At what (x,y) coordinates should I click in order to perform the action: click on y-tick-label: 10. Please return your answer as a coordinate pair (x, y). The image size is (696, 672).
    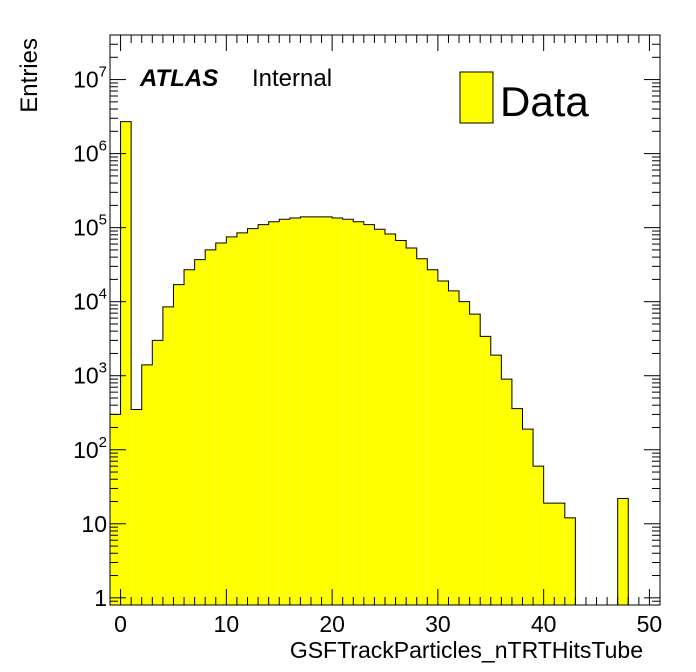
    Looking at the image, I should click on (94, 524).